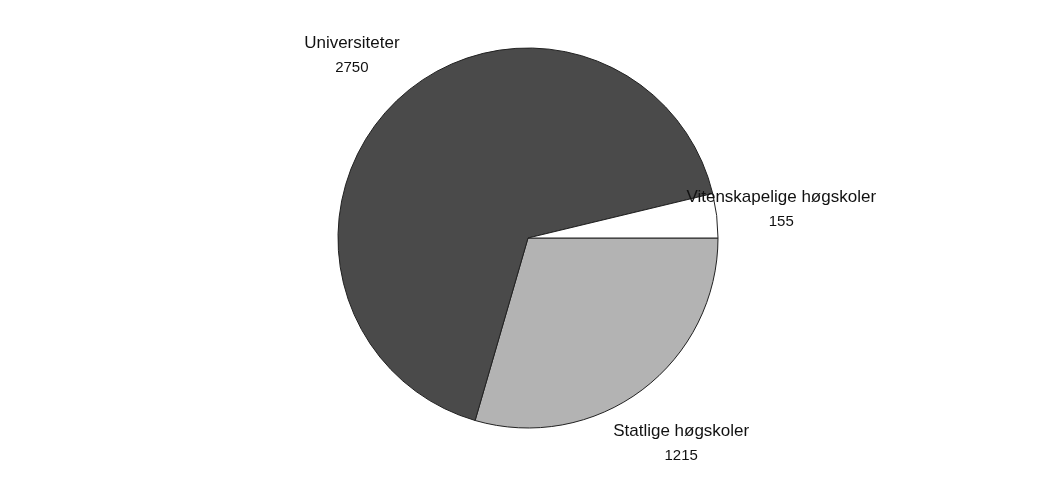 This screenshot has height=477, width=1064. Describe the element at coordinates (681, 430) in the screenshot. I see `slice-label: Statlige høgskoler` at that location.